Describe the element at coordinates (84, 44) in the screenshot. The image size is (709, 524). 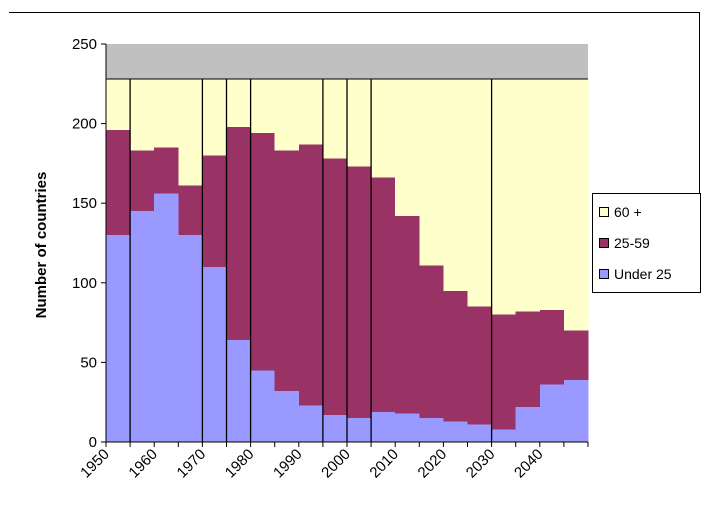
I see `y-tick-label-250: 250` at that location.